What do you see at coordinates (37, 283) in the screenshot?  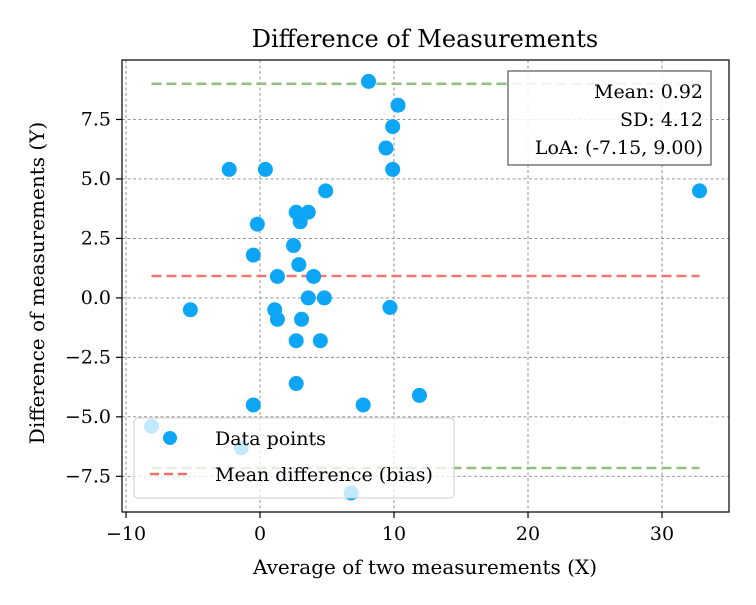 I see `y-axis-title: Difference of measurements (Y)` at bounding box center [37, 283].